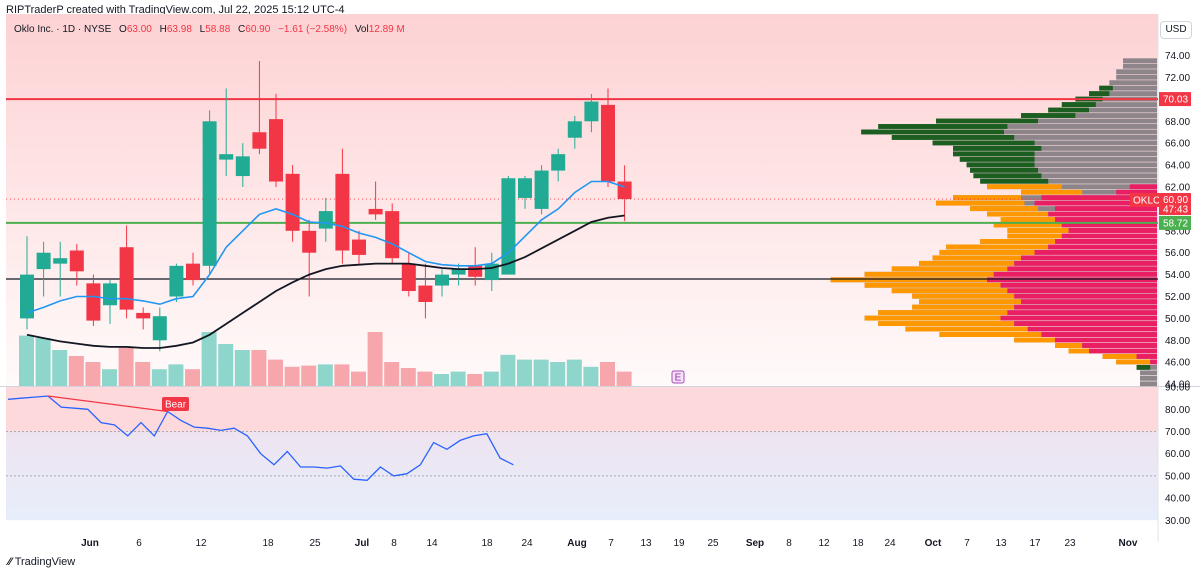  I want to click on resistance-price-text: 70.03, so click(1175, 100).